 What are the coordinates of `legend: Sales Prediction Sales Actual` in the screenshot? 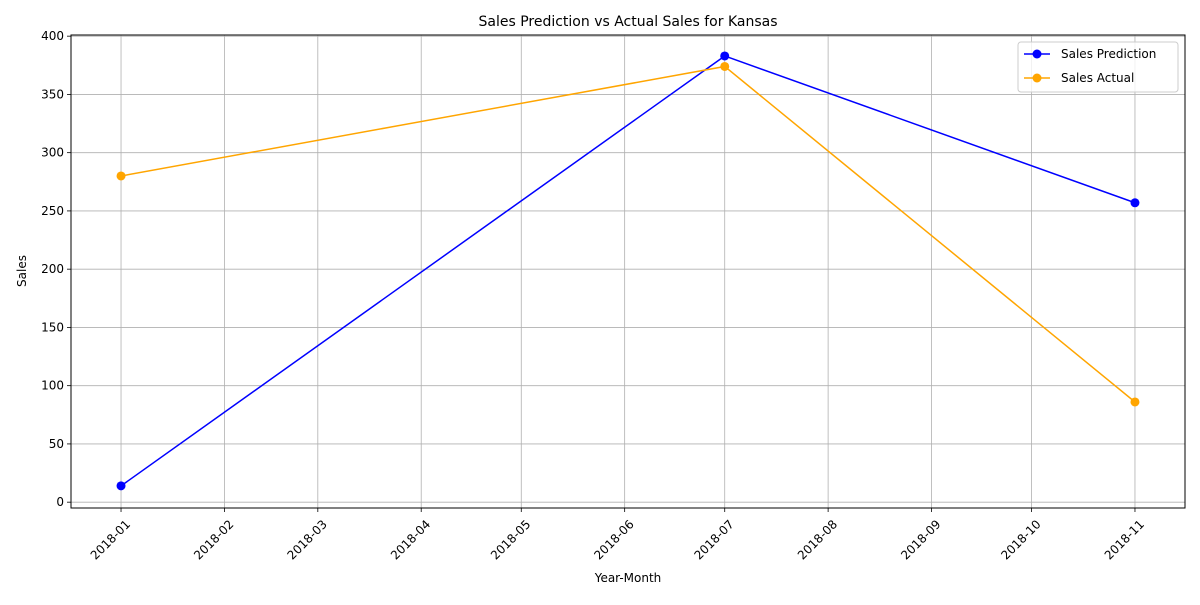 It's located at (1098, 67).